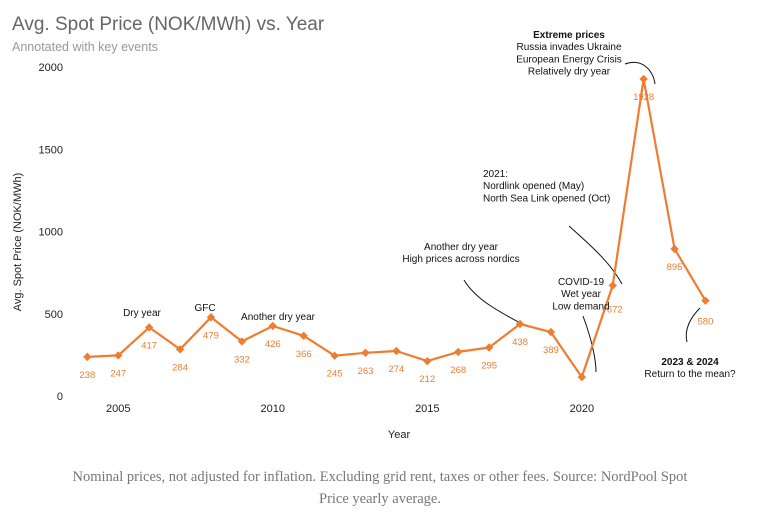 This screenshot has height=513, width=762. I want to click on x-tick-label: 2015, so click(427, 409).